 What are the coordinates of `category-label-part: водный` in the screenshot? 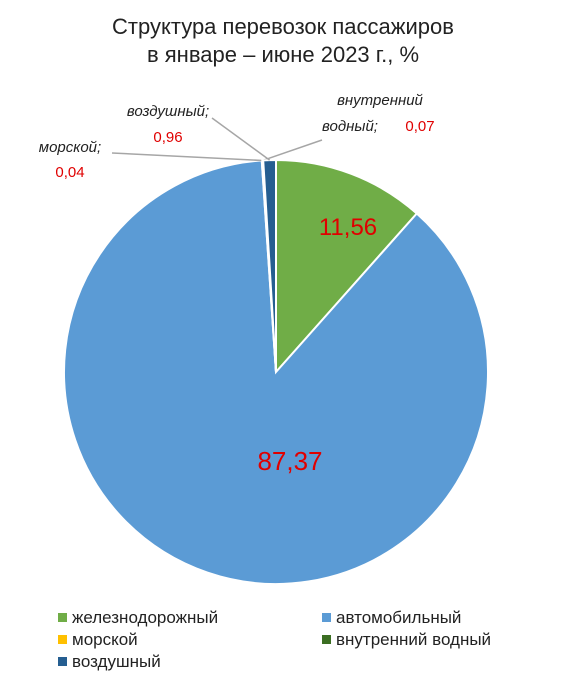 It's located at (348, 126).